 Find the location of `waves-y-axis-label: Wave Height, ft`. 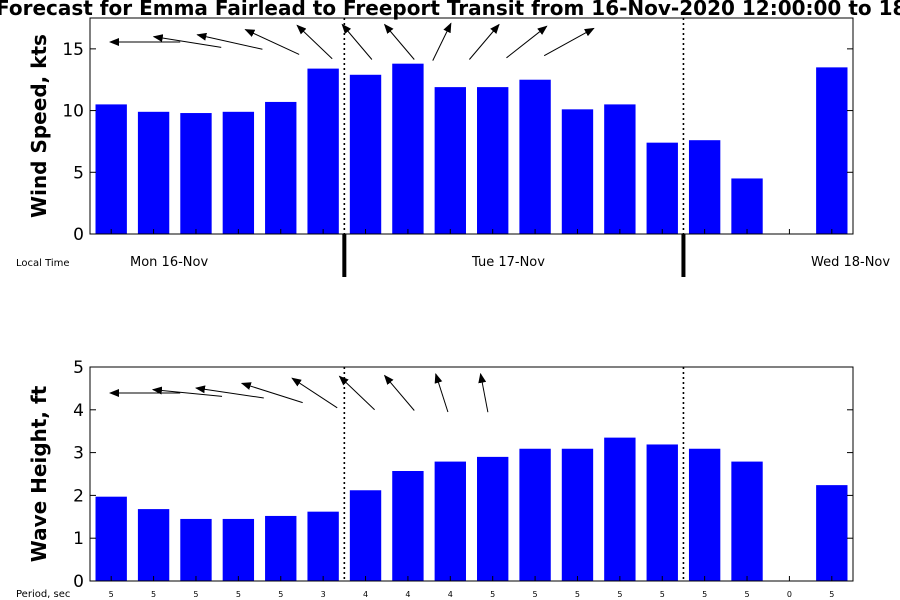

waves-y-axis-label: Wave Height, ft is located at coordinates (39, 473).